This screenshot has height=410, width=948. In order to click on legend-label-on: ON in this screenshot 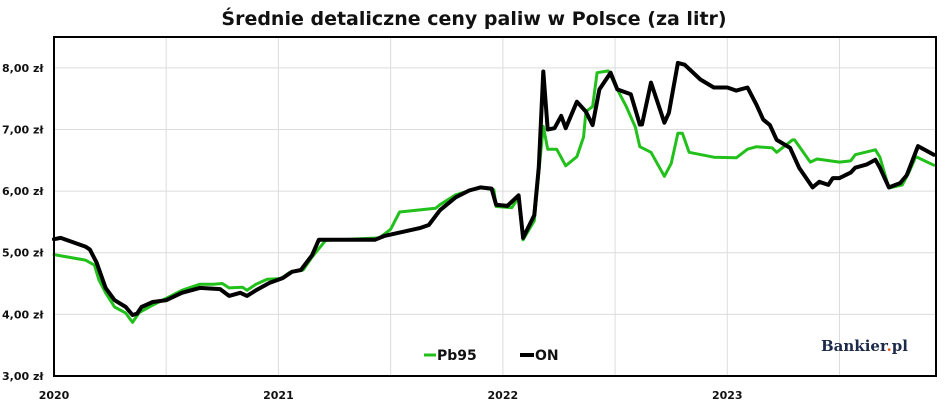, I will do `click(547, 356)`.